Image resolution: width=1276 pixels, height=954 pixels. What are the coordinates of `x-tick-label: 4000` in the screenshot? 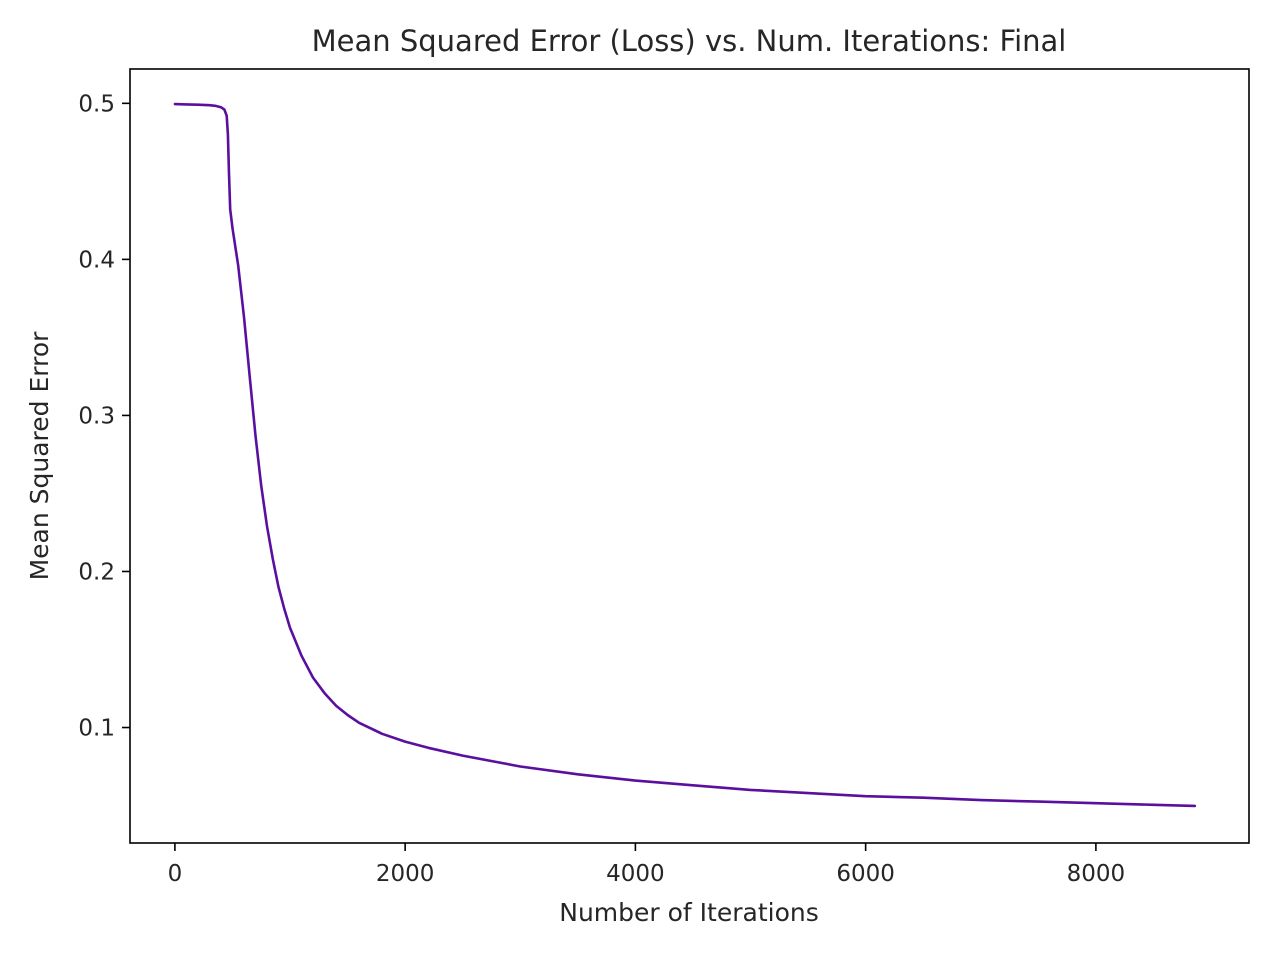 It's located at (635, 874).